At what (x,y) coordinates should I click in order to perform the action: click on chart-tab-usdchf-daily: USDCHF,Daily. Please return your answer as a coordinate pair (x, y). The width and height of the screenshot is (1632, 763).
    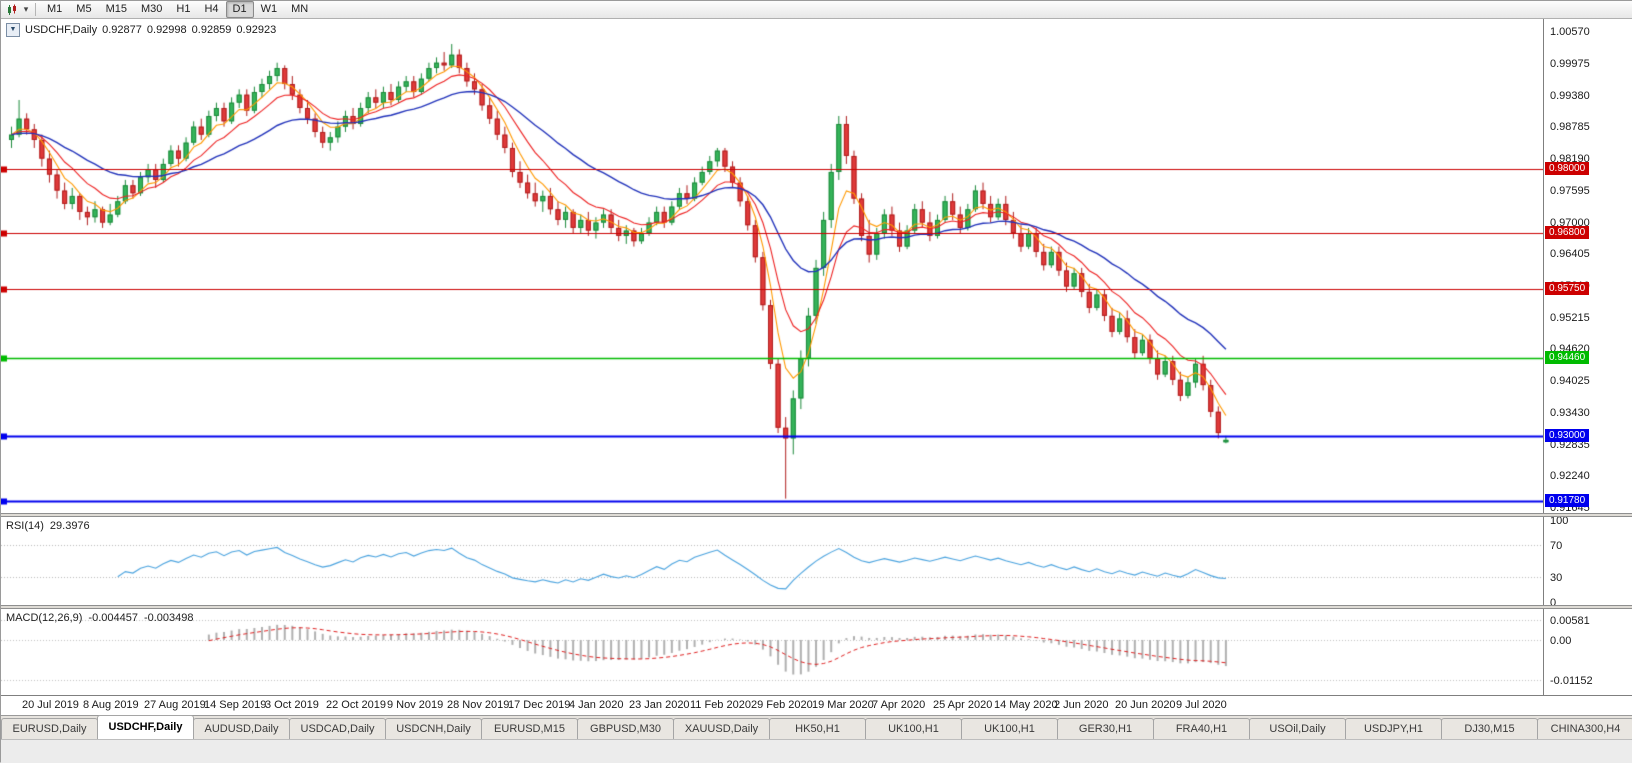
    Looking at the image, I should click on (145, 727).